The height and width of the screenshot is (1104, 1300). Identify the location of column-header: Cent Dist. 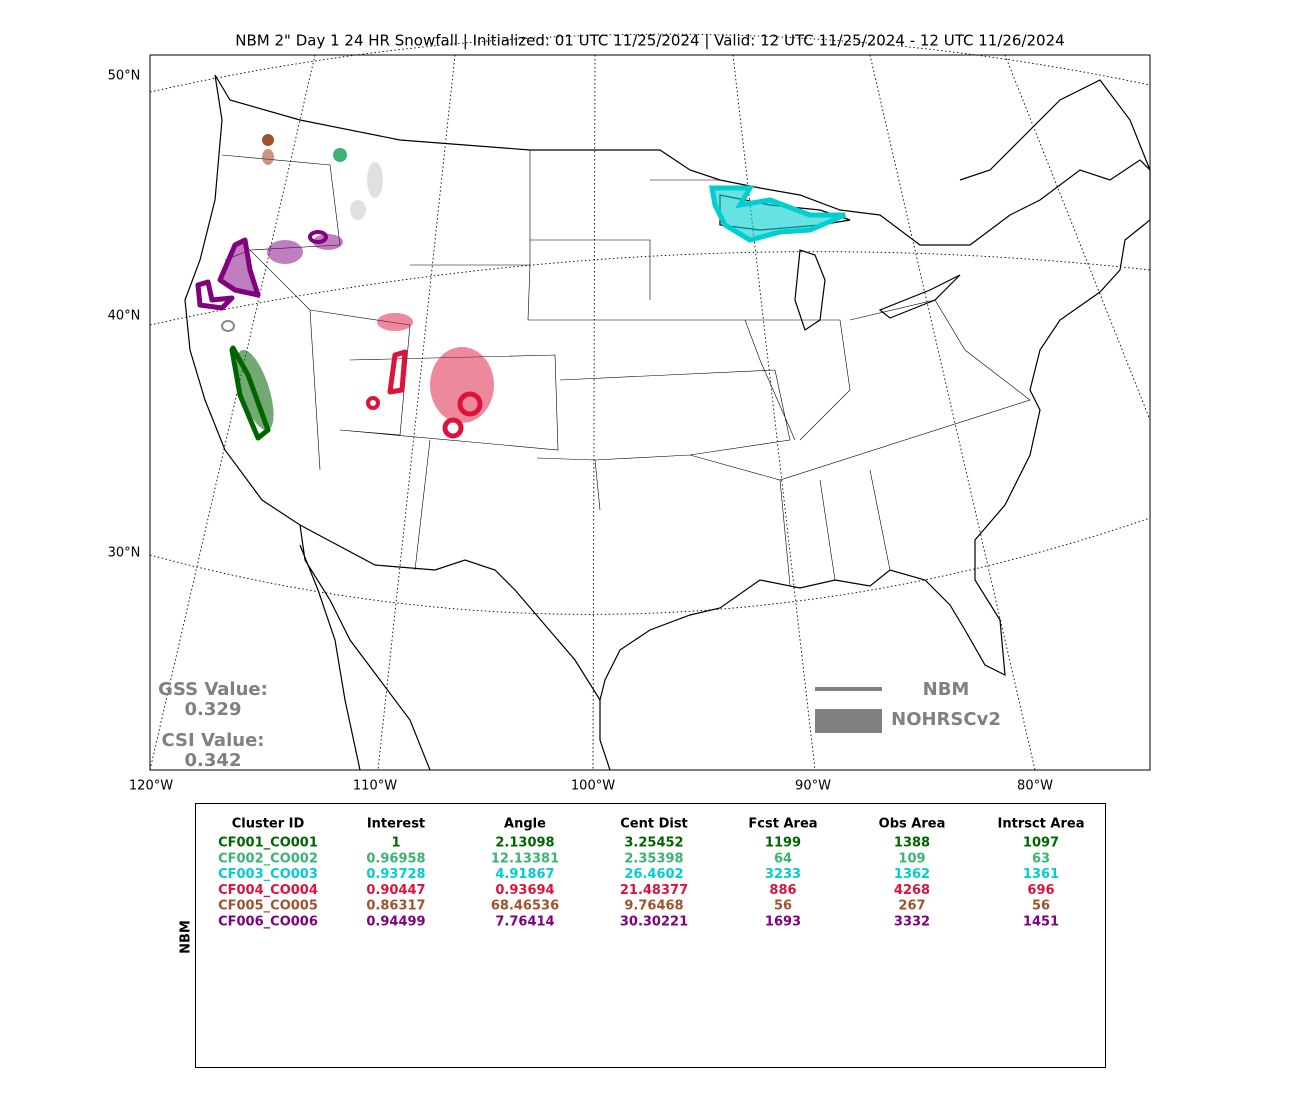
(654, 824).